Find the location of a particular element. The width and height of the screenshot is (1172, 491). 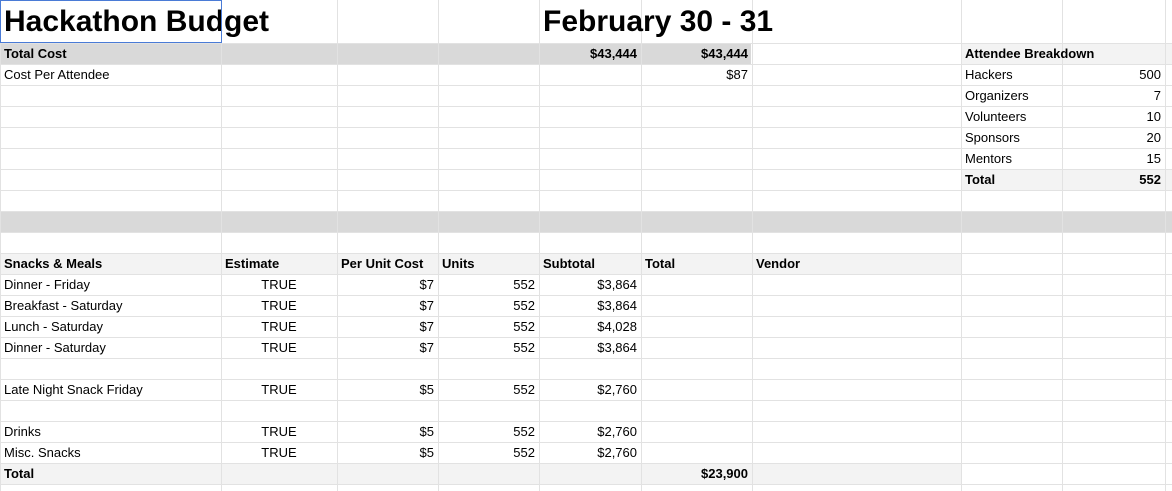

snacks-total-value: $23,900 is located at coordinates (724, 473).